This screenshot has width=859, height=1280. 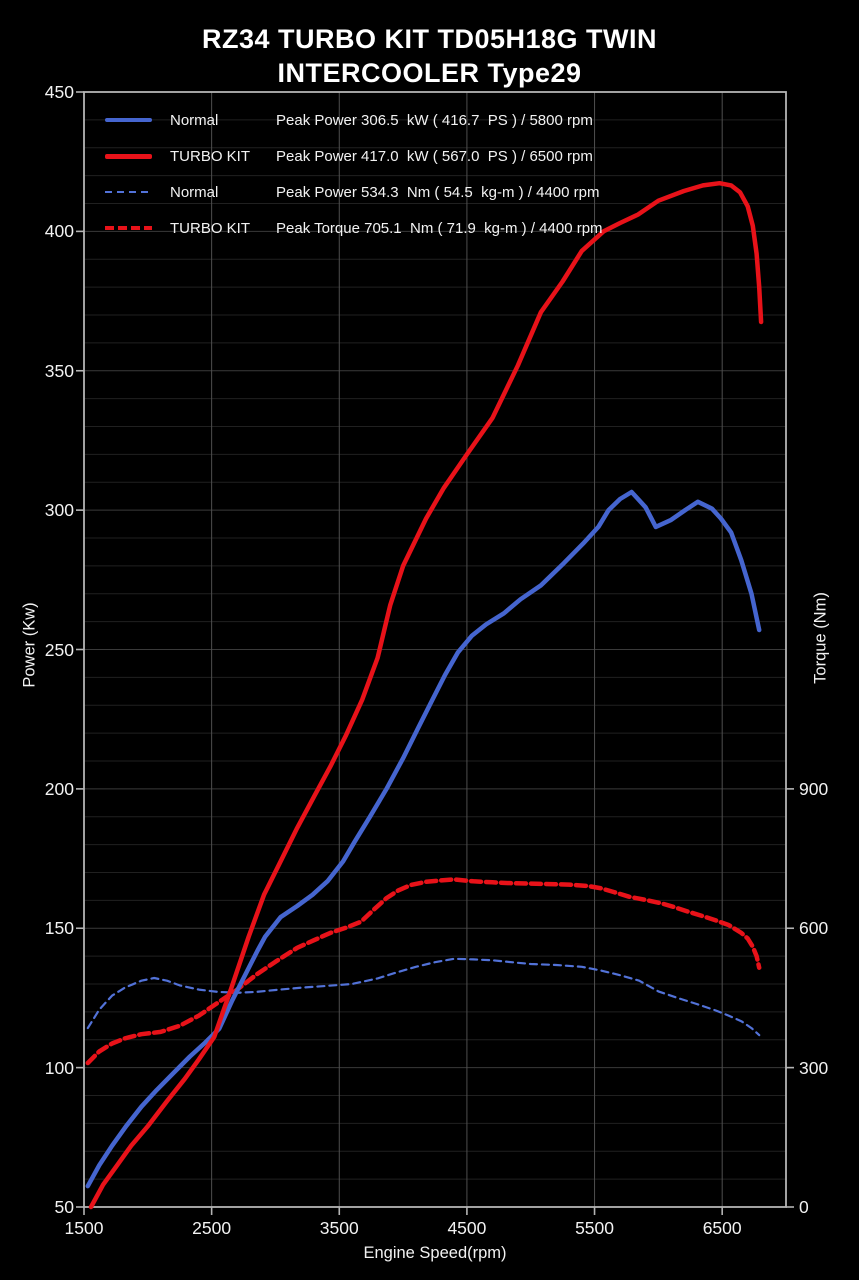 What do you see at coordinates (128, 228) in the screenshot?
I see `turbo-torque-line-swatch` at bounding box center [128, 228].